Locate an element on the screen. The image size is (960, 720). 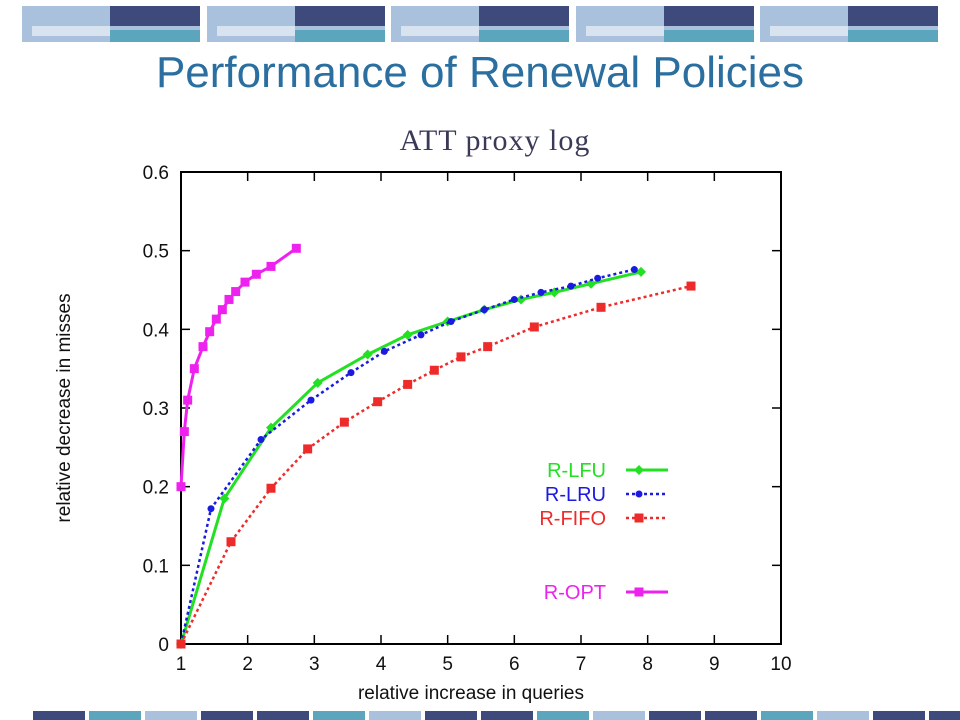
x-tick-label: 5 is located at coordinates (447, 664).